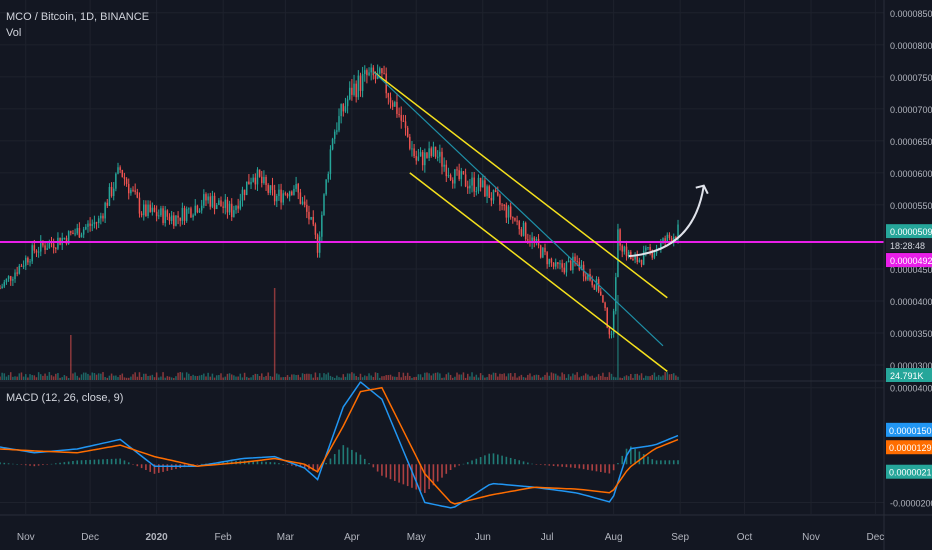 The height and width of the screenshot is (550, 932). Describe the element at coordinates (64, 398) in the screenshot. I see `macd-indicator-label: MACD (12, 26, close, 9)` at that location.